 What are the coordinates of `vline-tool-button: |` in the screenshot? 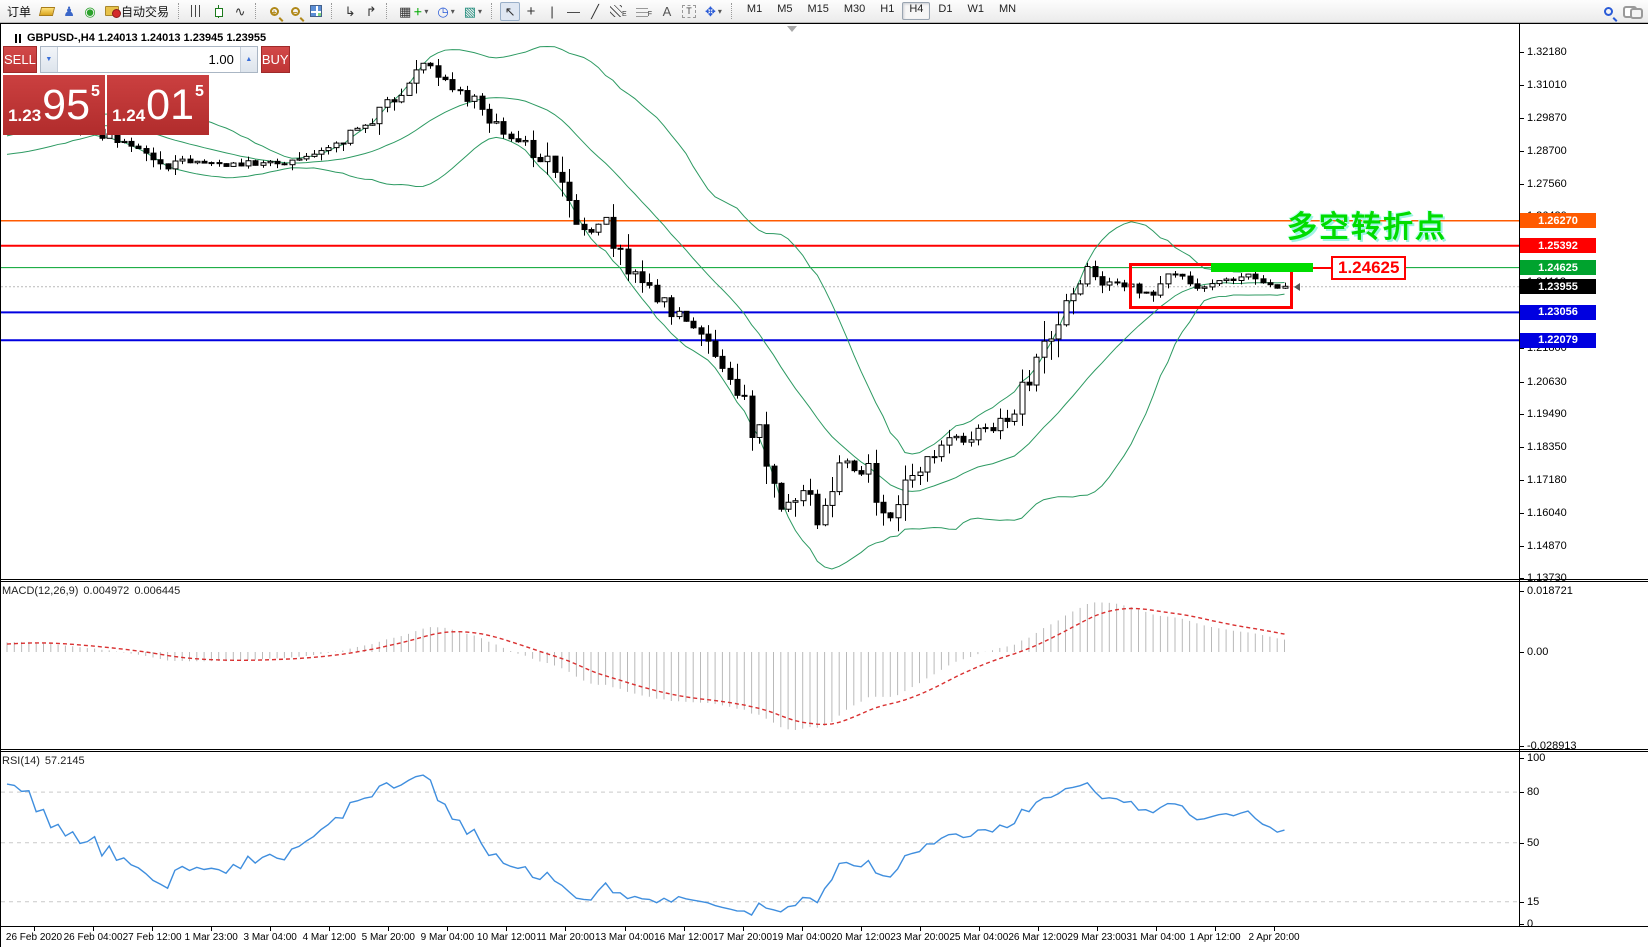 It's located at (552, 11).